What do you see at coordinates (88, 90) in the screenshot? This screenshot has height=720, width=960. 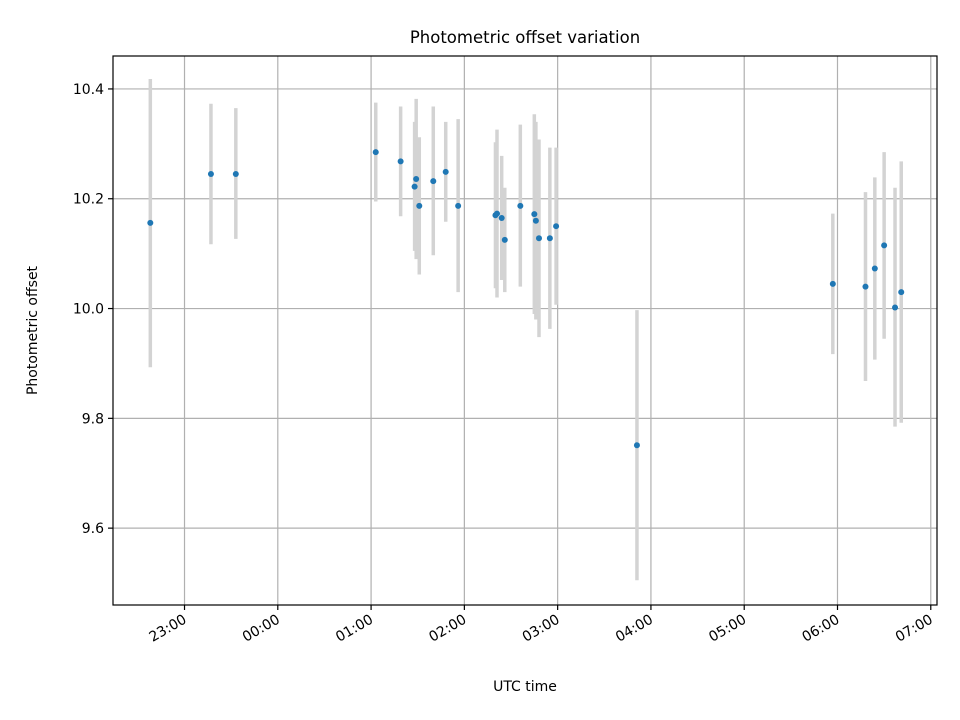 I see `y-tick-label: 10.4` at bounding box center [88, 90].